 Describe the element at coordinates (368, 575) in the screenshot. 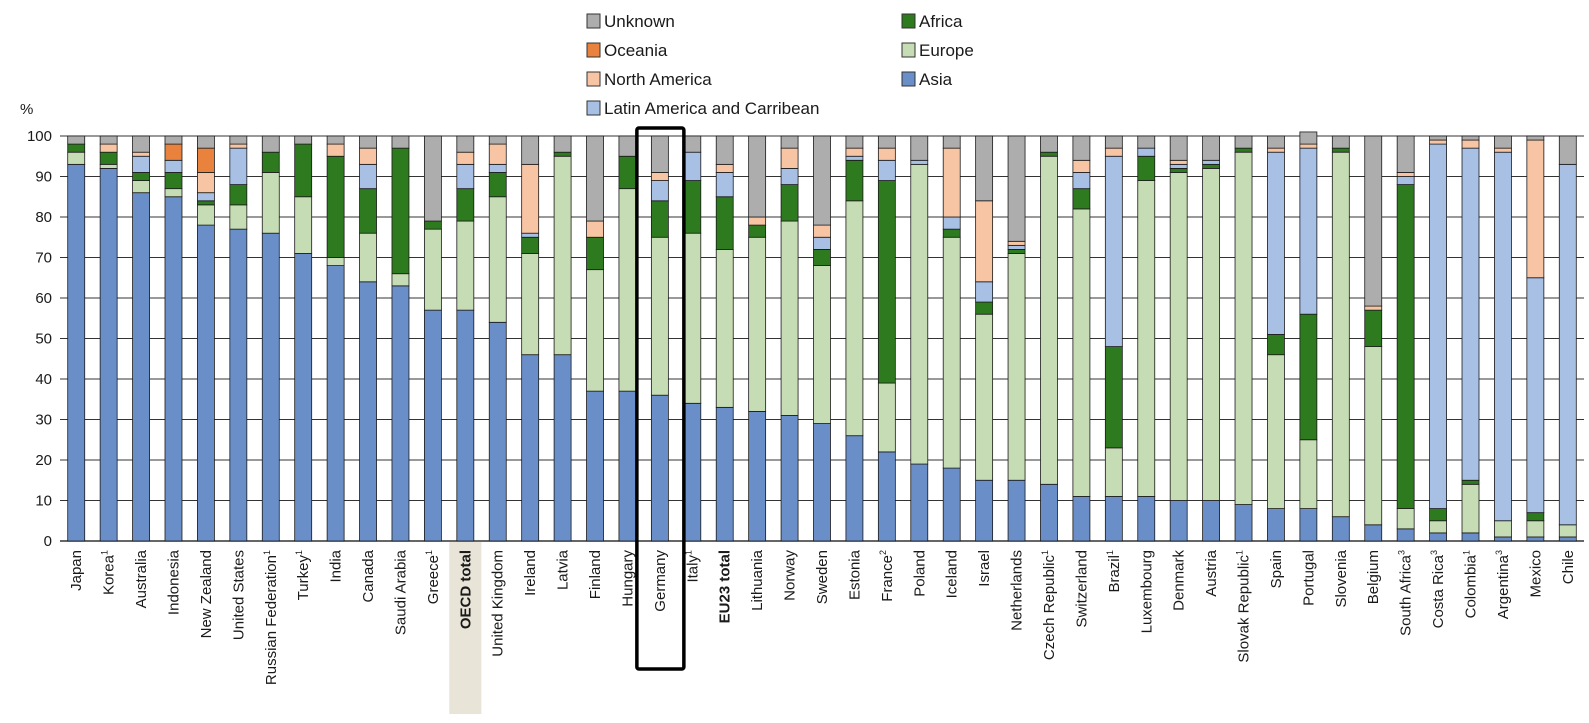

I see `x-tick-label: Canada` at that location.